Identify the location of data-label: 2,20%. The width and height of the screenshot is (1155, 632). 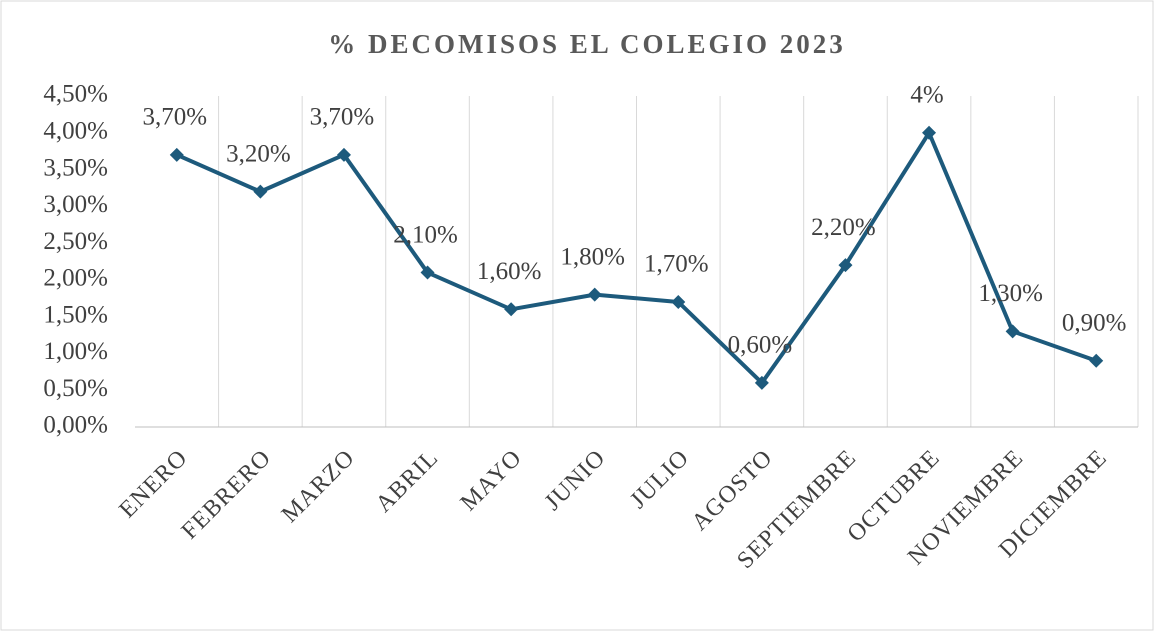
(843, 227).